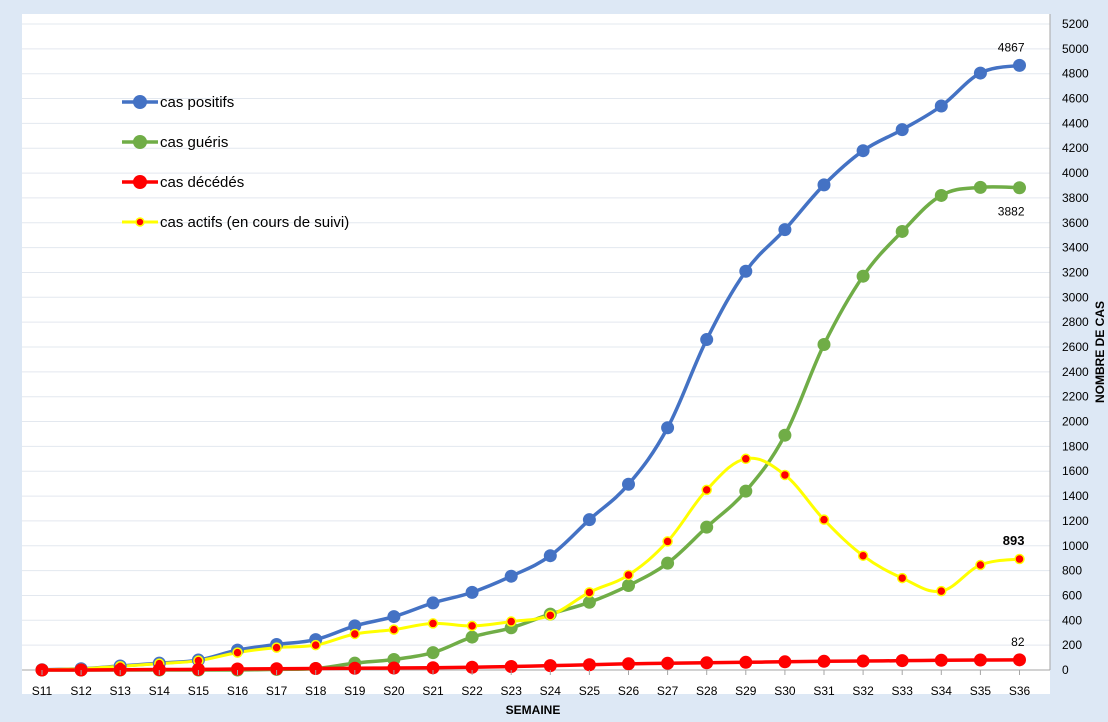 The image size is (1108, 722). Describe the element at coordinates (629, 691) in the screenshot. I see `x-tick-label: S26` at that location.